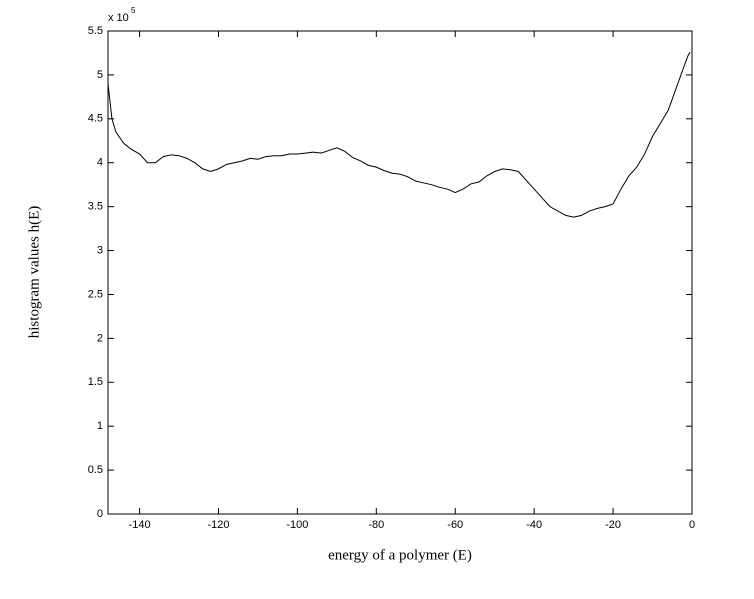 The image size is (754, 599). Describe the element at coordinates (100, 250) in the screenshot. I see `y-tick-label: 3` at that location.